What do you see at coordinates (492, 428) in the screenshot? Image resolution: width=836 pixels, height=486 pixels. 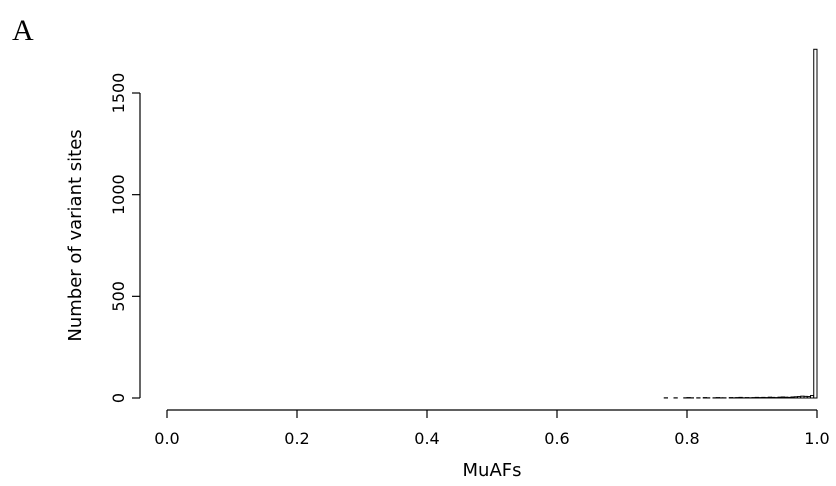 I see `x-axis: 0.0 0.2 0.4 0.6 0.8 1.0` at bounding box center [492, 428].